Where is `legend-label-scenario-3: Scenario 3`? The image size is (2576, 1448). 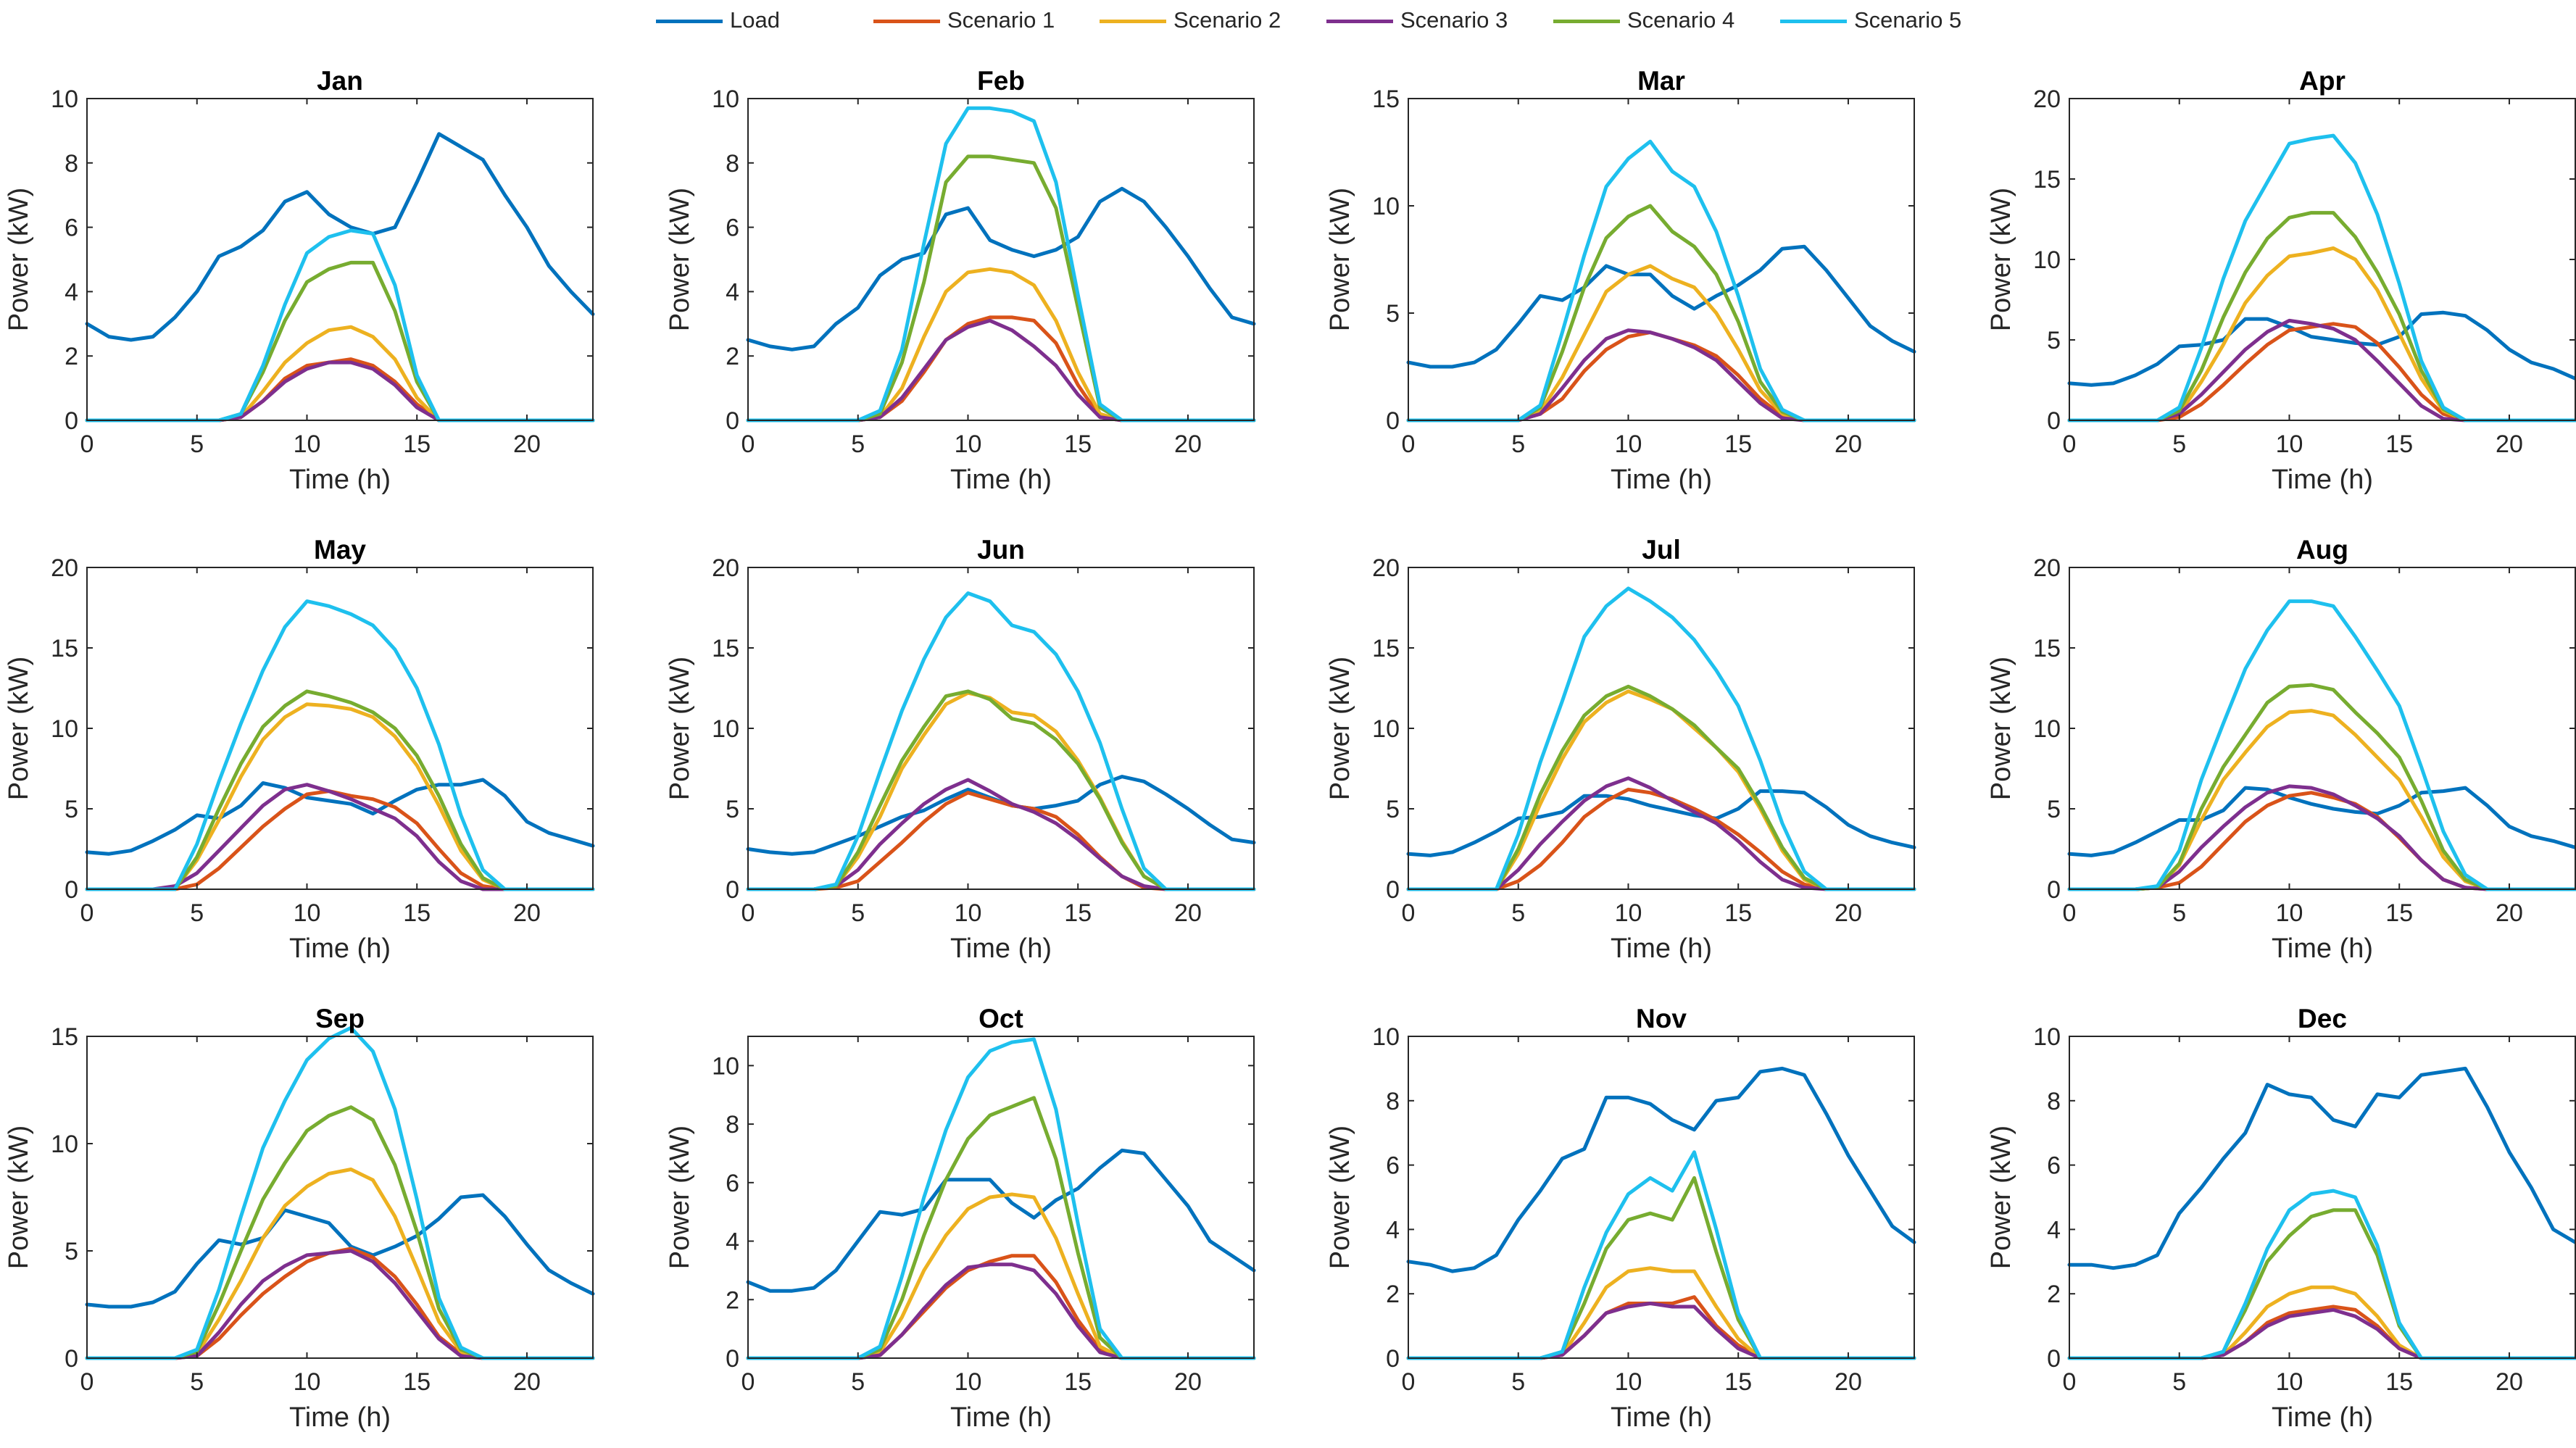 legend-label-scenario-3: Scenario 3 is located at coordinates (1454, 20).